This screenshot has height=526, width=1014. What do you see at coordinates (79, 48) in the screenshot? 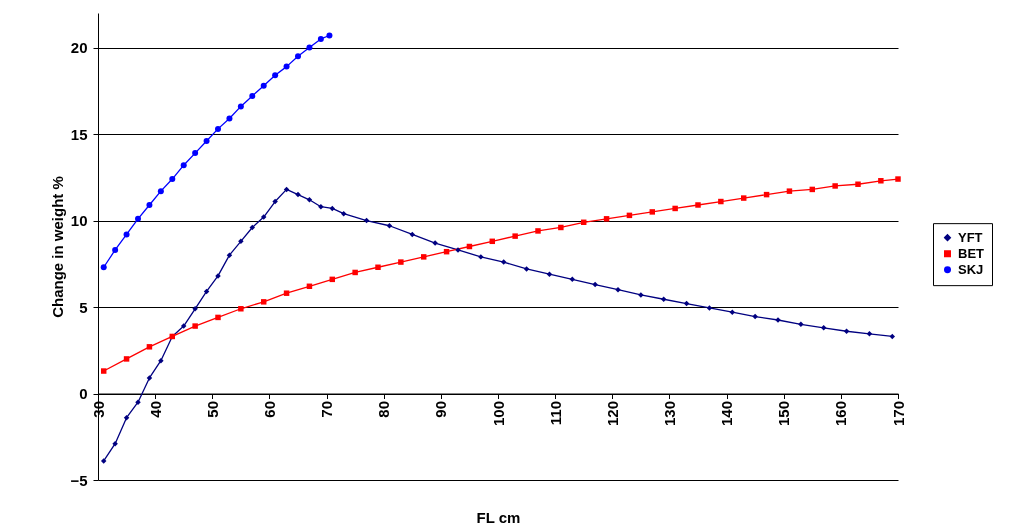
I see `y-tick-label: 20` at bounding box center [79, 48].